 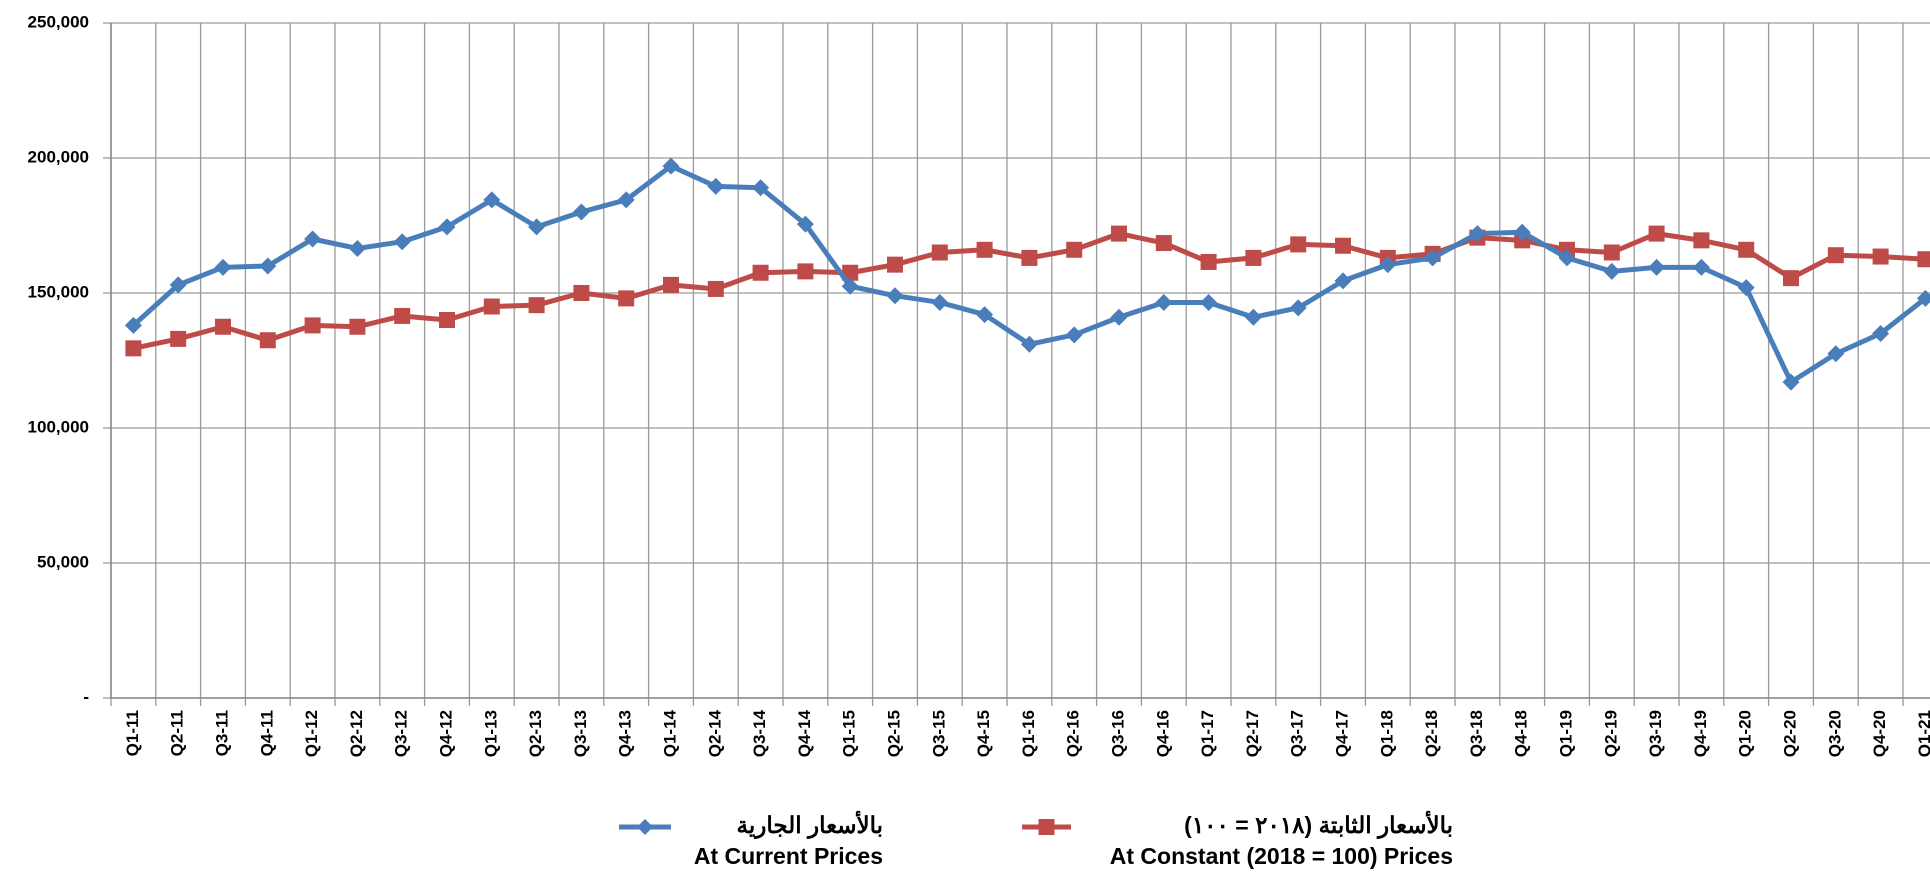 I want to click on x-tick-label: Q1-13, so click(x=490, y=733).